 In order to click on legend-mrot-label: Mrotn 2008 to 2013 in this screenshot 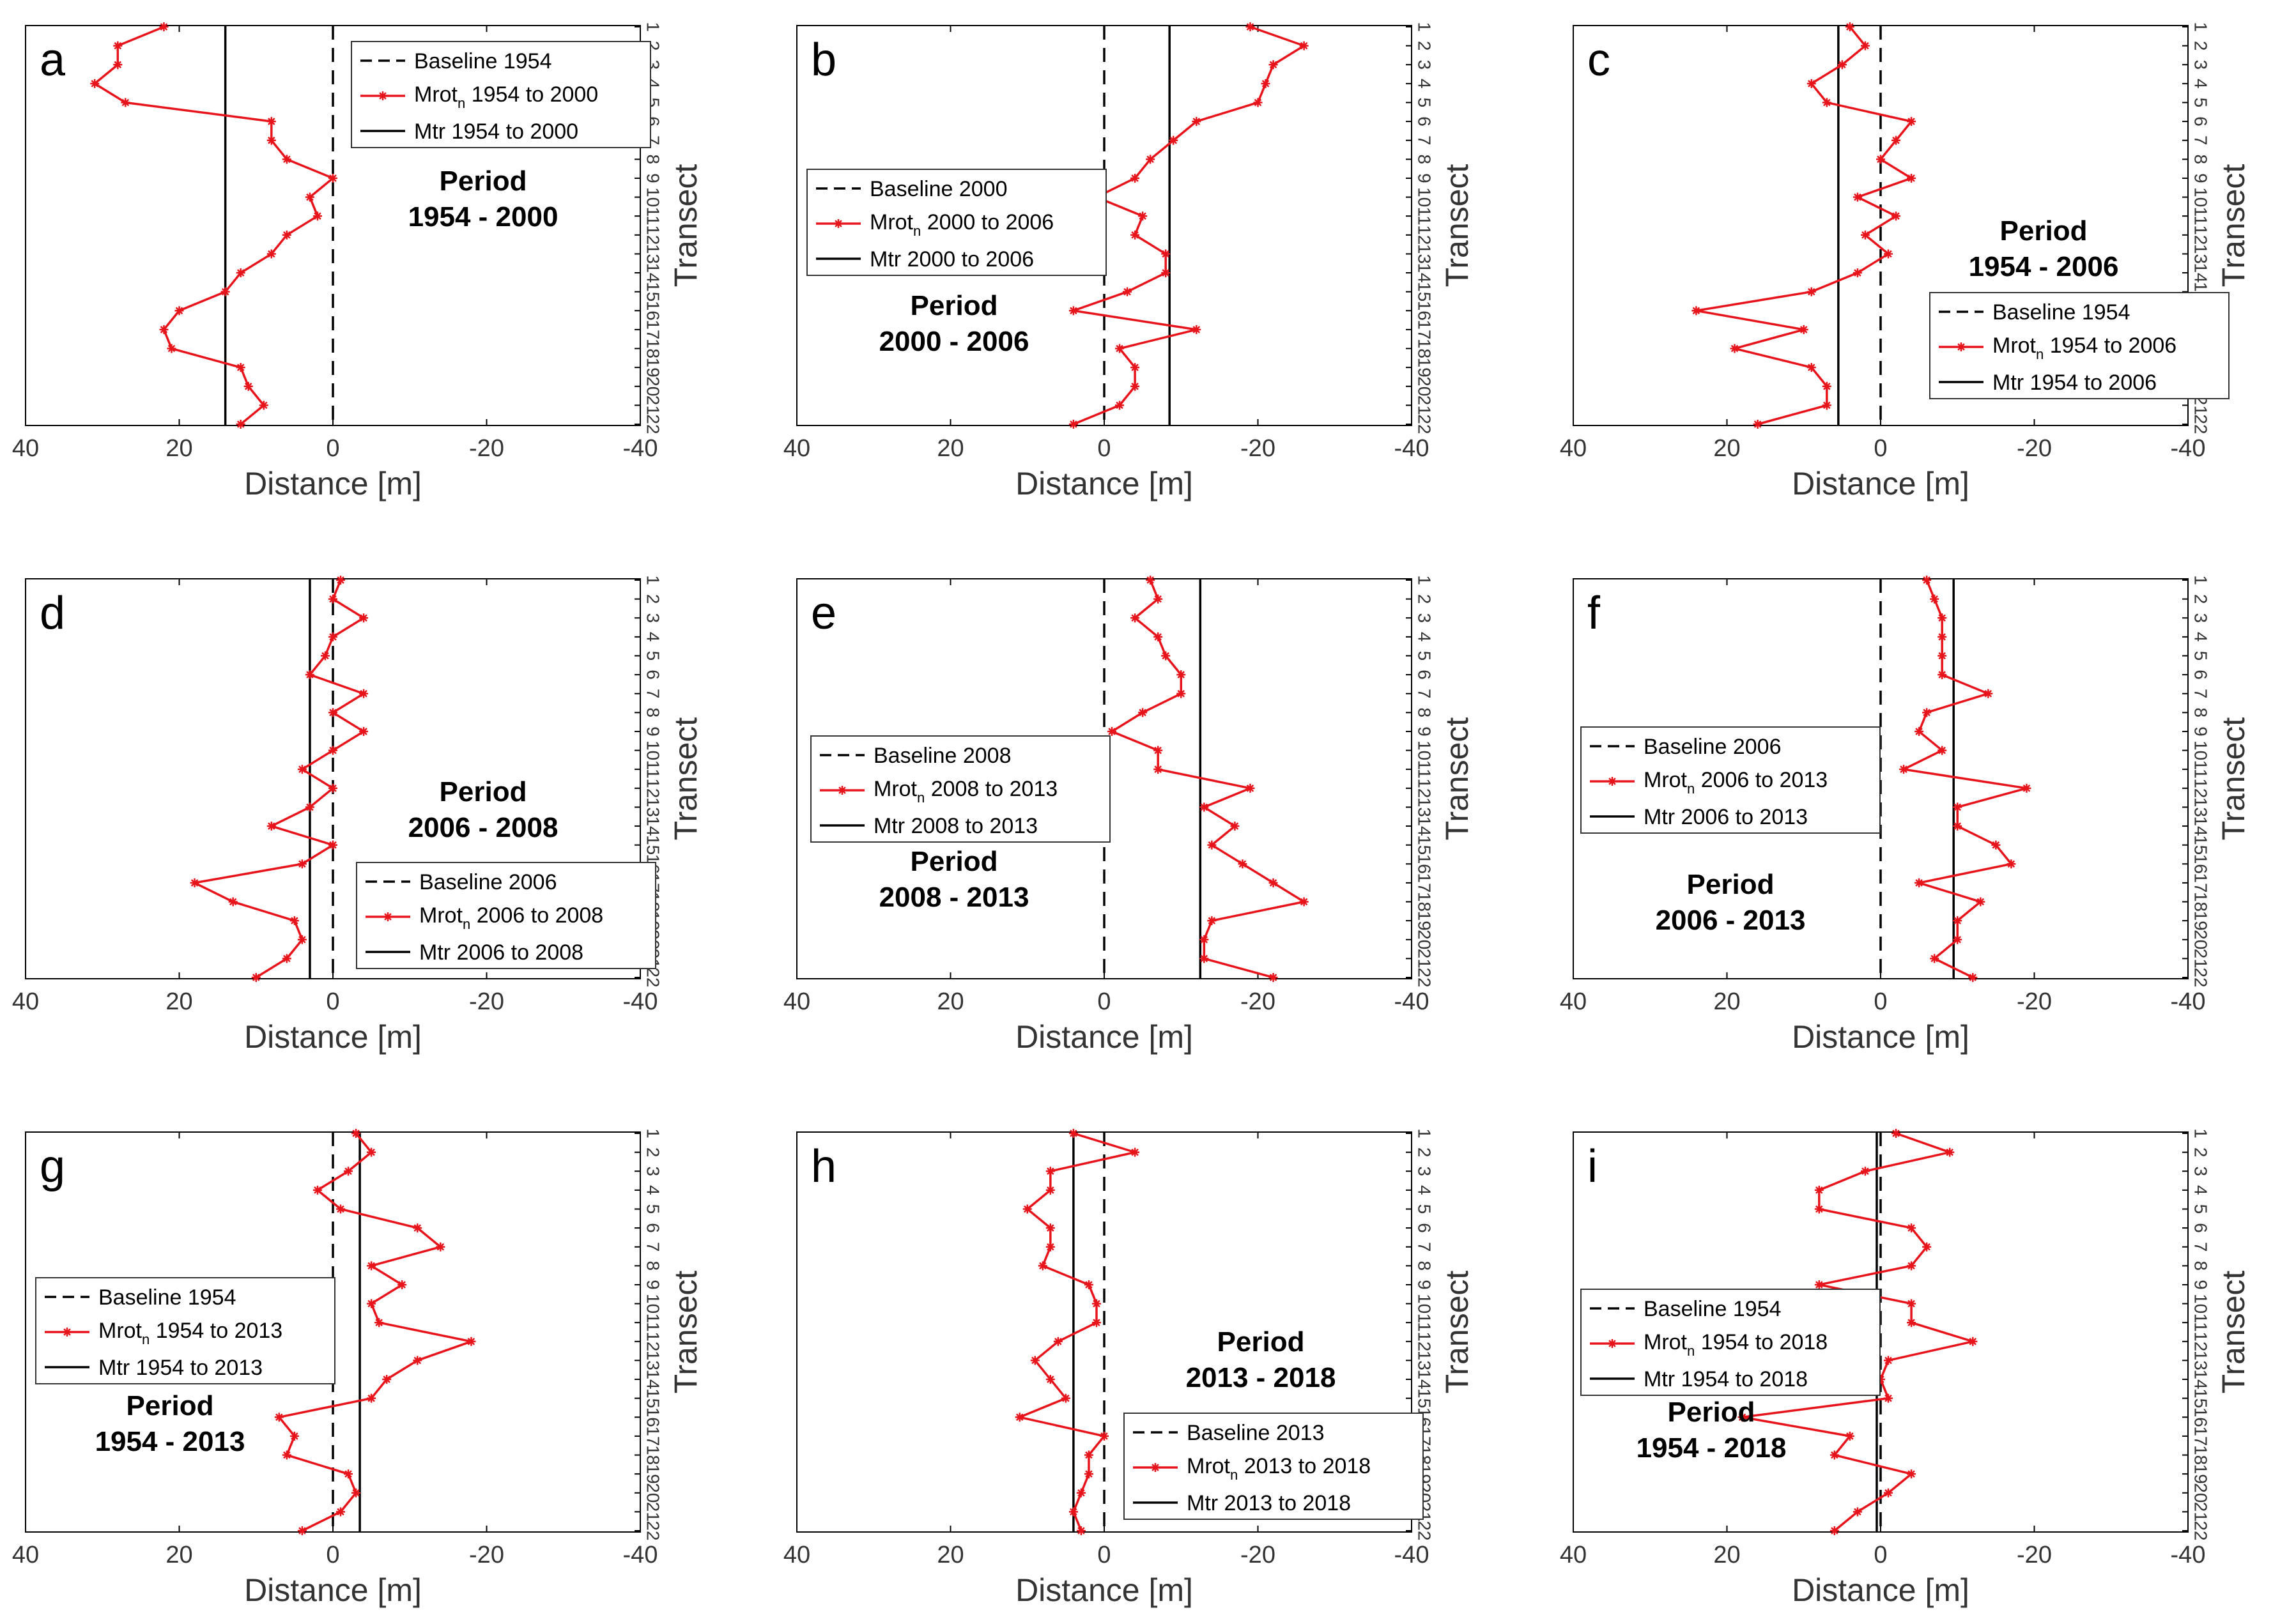, I will do `click(966, 792)`.